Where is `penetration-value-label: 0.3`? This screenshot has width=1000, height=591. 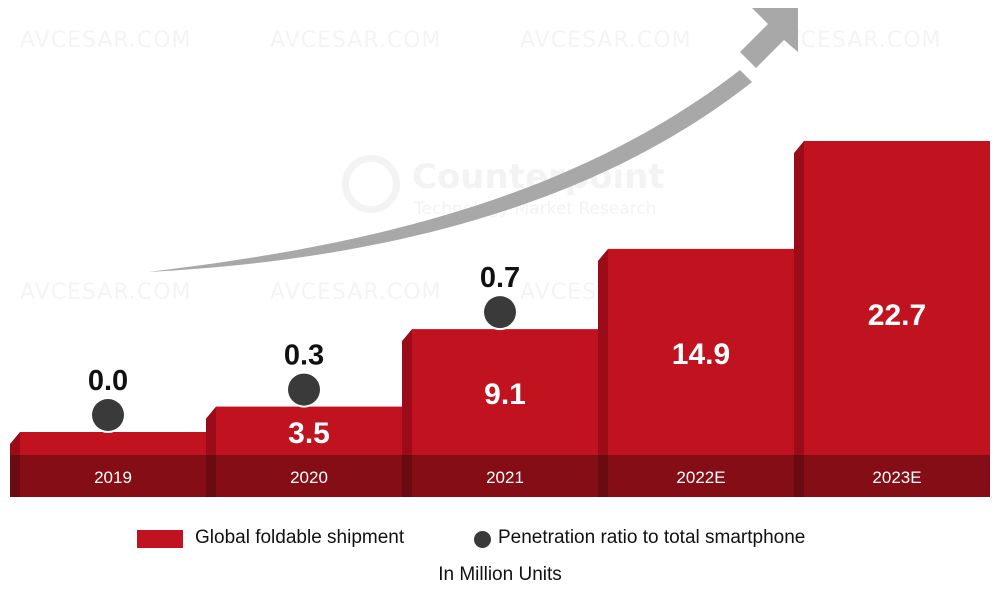
penetration-value-label: 0.3 is located at coordinates (304, 356).